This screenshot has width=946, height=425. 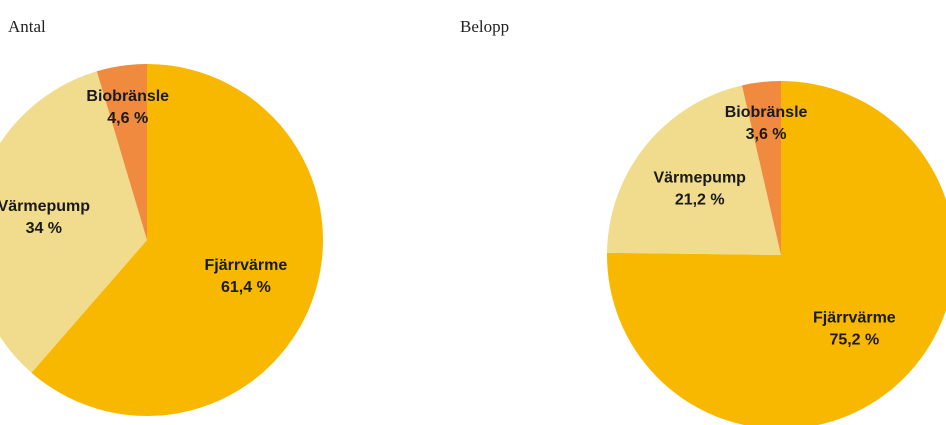 I want to click on slice-value-label: 3,6 %, so click(x=766, y=134).